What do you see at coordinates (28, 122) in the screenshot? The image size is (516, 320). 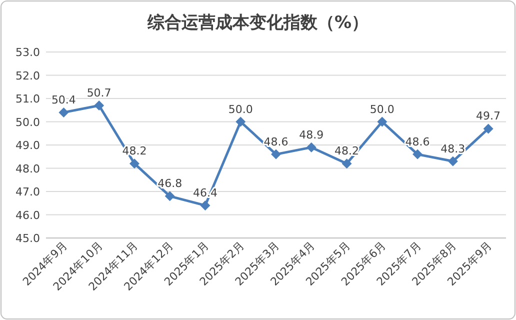 I see `y-tick-label: 50.0` at bounding box center [28, 122].